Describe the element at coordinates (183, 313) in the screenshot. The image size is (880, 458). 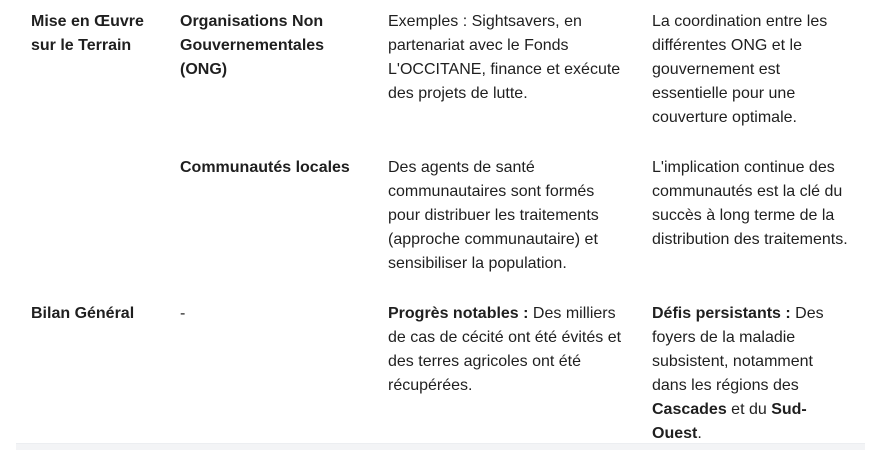
I see `cell: -` at that location.